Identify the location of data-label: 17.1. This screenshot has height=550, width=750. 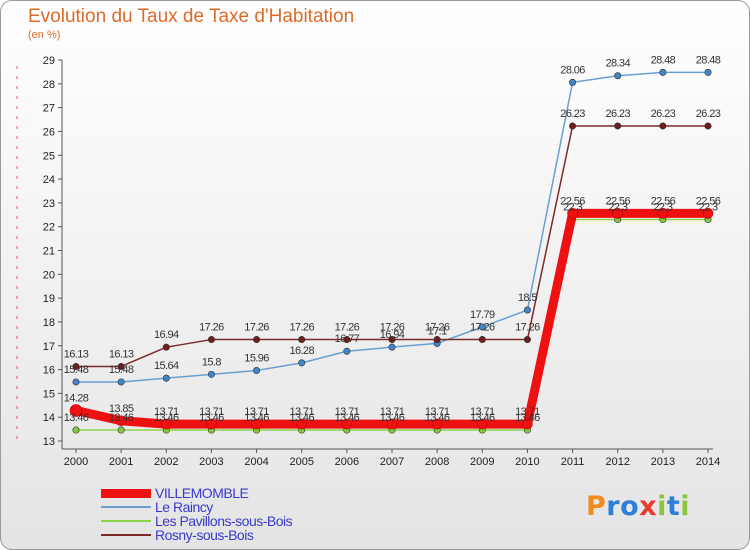
(437, 331).